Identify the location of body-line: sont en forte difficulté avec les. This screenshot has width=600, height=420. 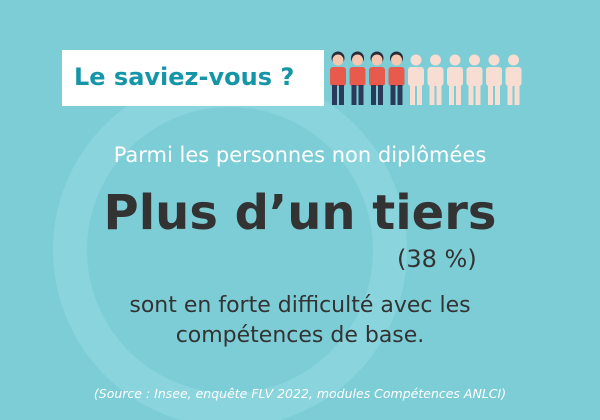
(300, 305).